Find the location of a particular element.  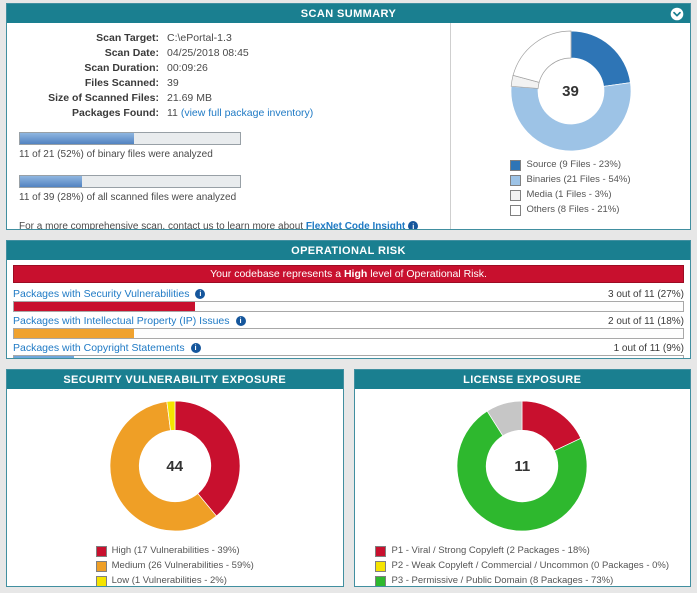

legend-label: Binaries (21 Files - 54%) is located at coordinates (578, 179).